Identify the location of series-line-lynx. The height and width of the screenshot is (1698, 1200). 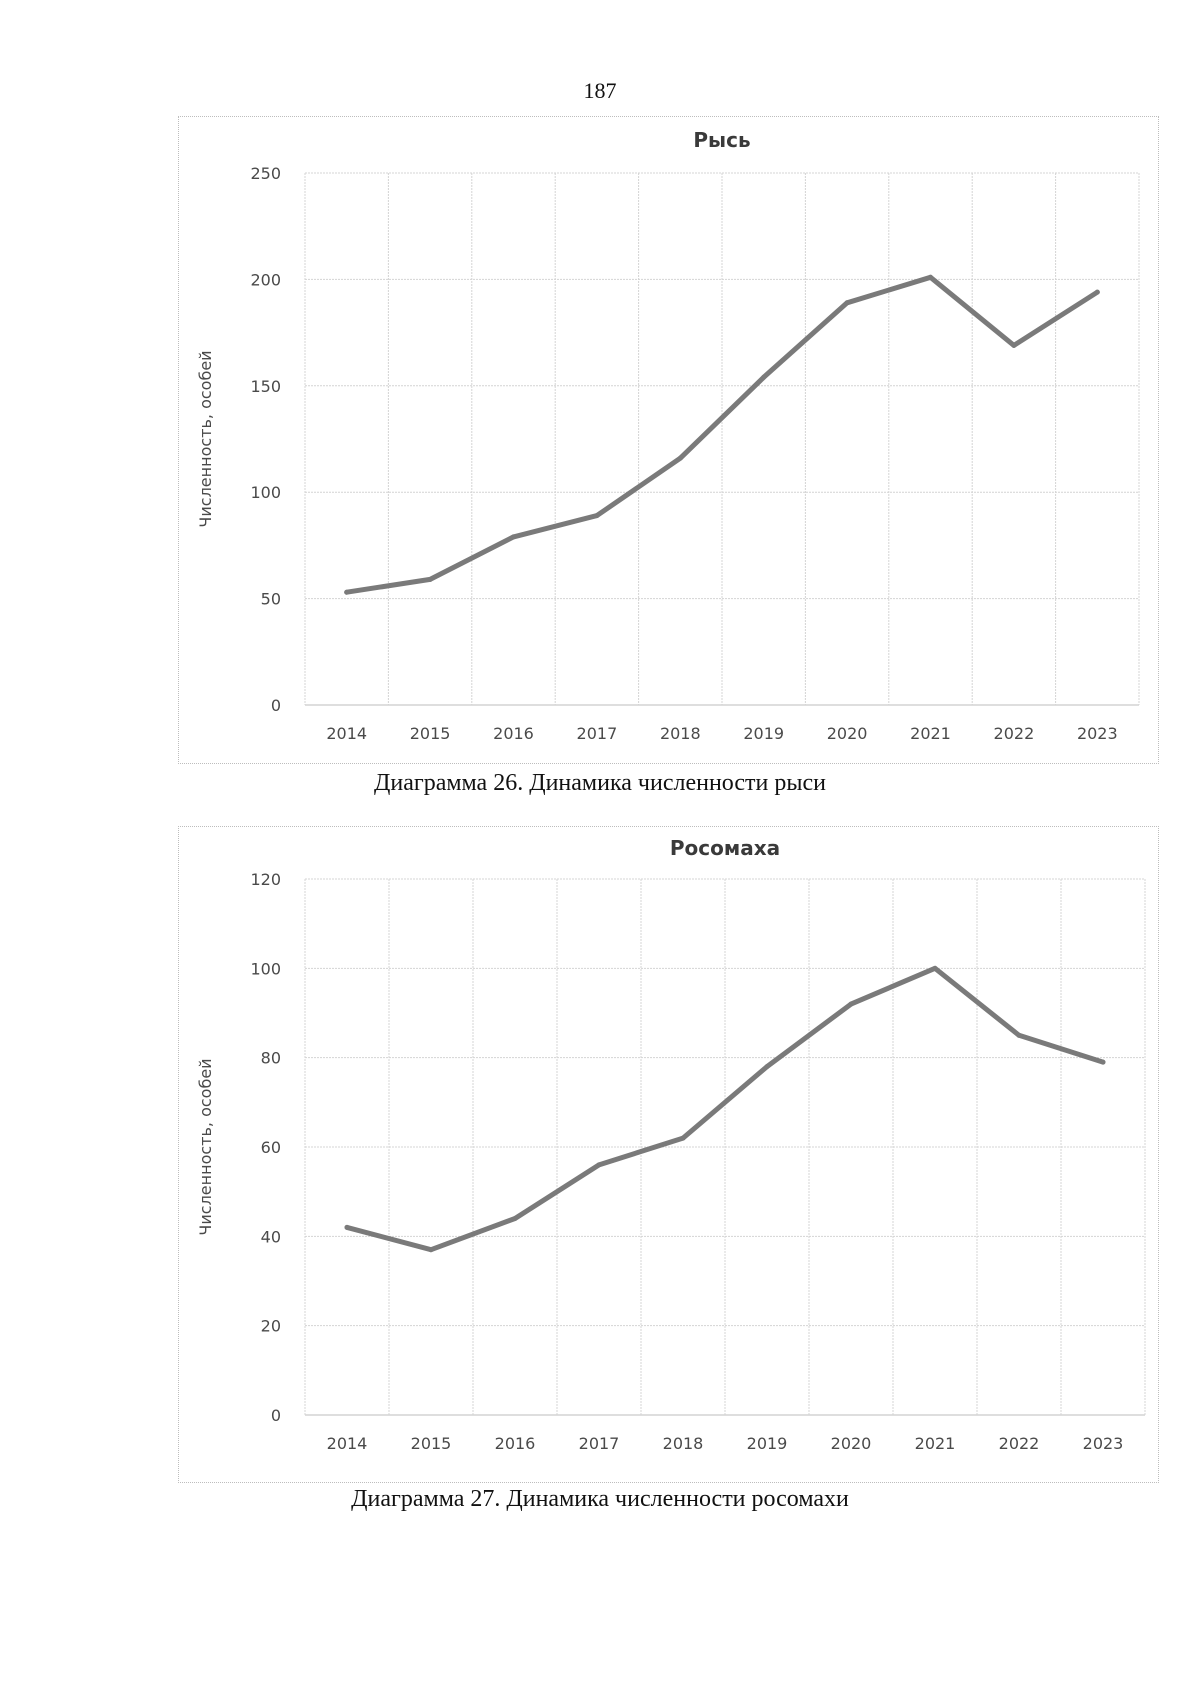
(722, 434).